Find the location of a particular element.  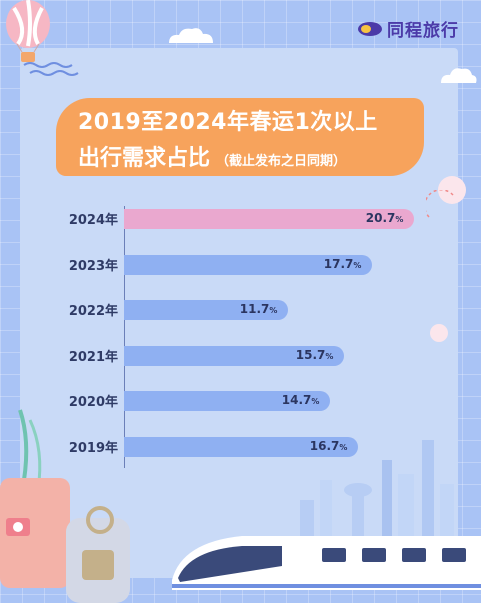

brand-logo: 同程旅行 is located at coordinates (408, 28).